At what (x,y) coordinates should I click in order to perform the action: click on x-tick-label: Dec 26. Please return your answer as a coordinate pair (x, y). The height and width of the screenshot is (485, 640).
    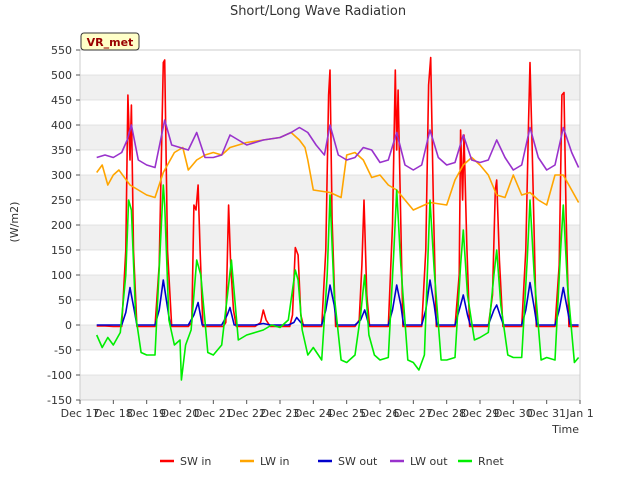
    Looking at the image, I should click on (380, 413).